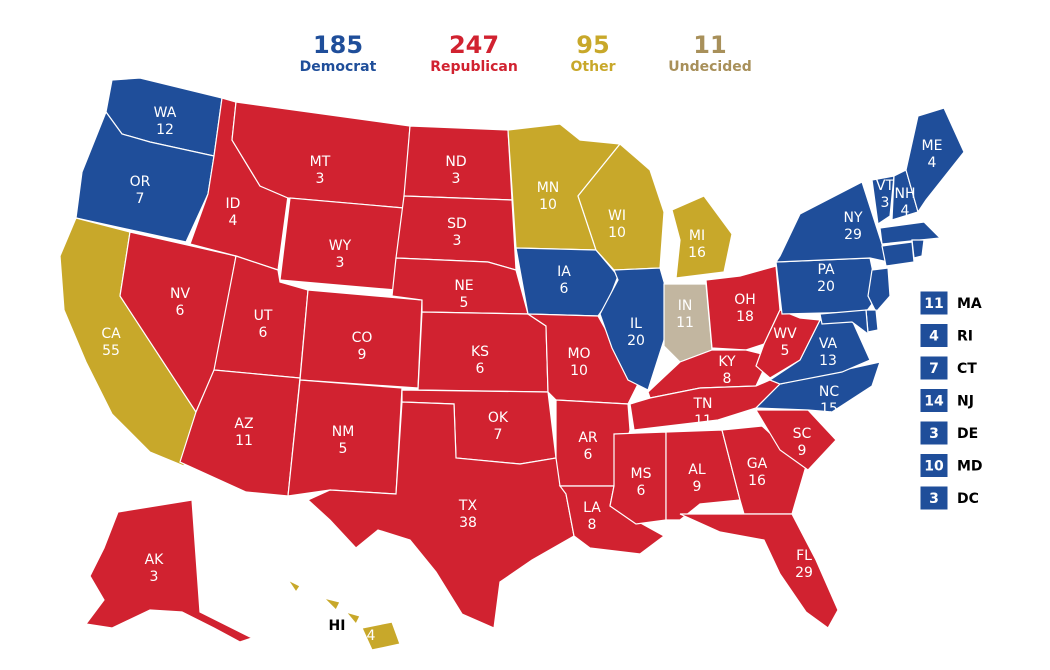 The width and height of the screenshot is (1050, 670). Describe the element at coordinates (180, 302) in the screenshot. I see `state-label-nv: NV 6` at that location.